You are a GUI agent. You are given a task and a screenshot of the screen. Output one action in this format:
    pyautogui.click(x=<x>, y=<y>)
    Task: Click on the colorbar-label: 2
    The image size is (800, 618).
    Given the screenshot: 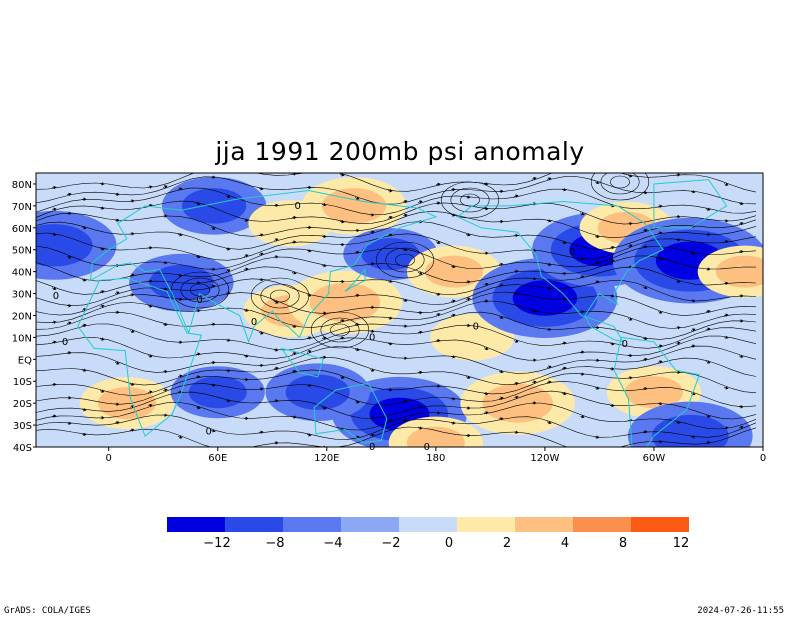 What is the action you would take?
    pyautogui.click(x=507, y=543)
    